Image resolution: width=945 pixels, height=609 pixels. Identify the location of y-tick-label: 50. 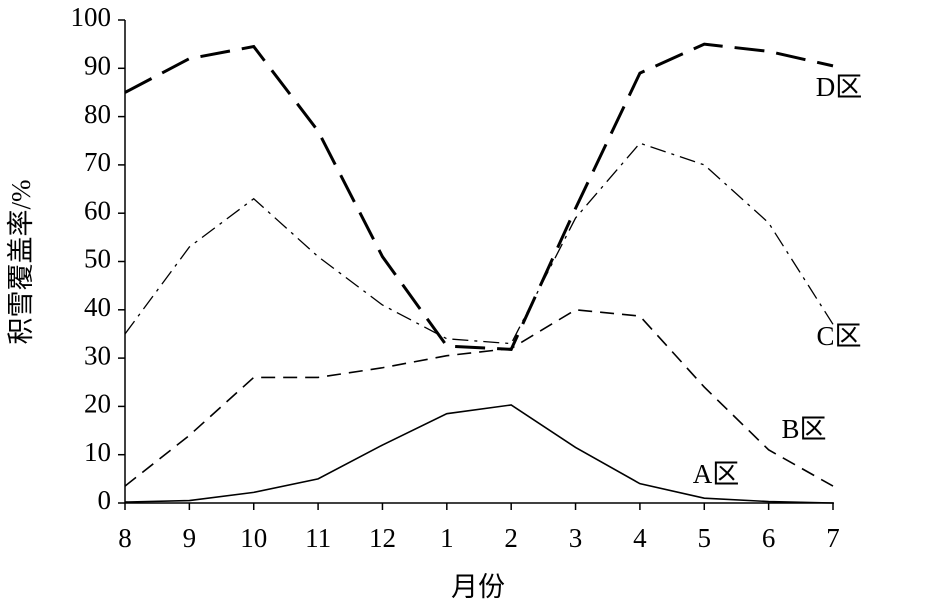
(97, 259).